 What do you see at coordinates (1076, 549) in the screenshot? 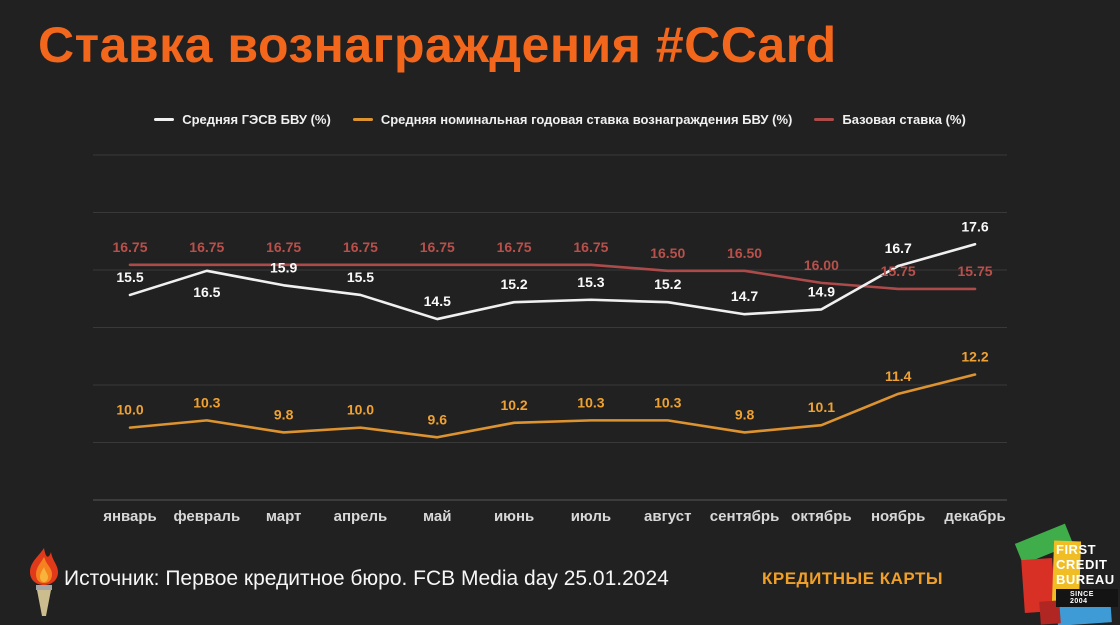
I see `logo-word-first: FIRST` at bounding box center [1076, 549].